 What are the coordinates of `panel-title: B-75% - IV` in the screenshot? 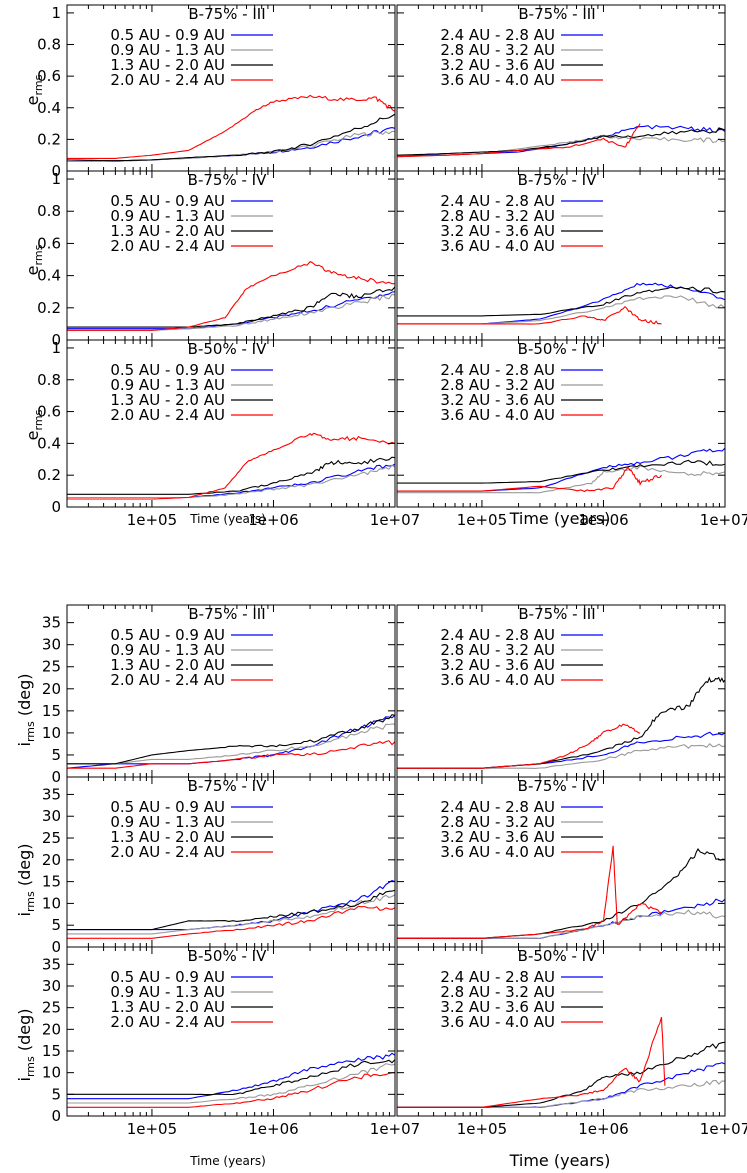 It's located at (557, 786).